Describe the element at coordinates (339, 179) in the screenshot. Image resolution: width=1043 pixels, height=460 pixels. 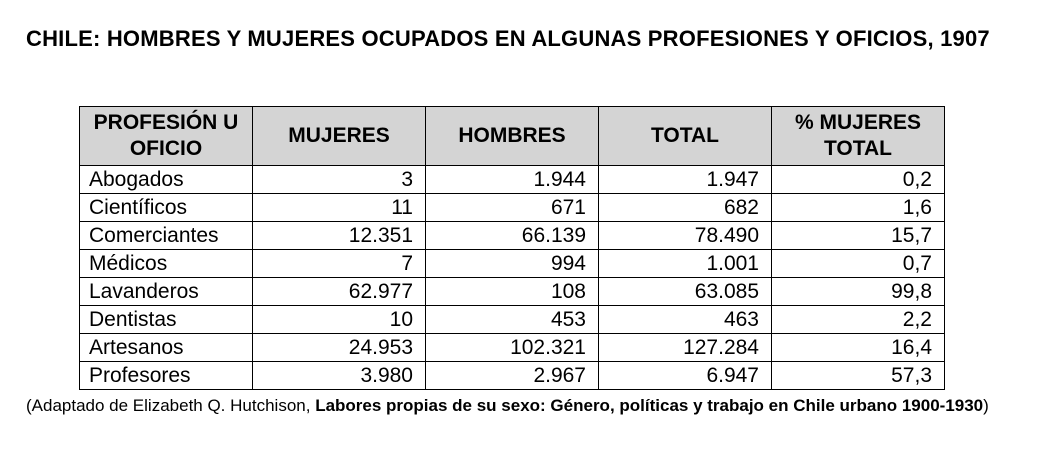
I see `cell-mujeres: 3` at that location.